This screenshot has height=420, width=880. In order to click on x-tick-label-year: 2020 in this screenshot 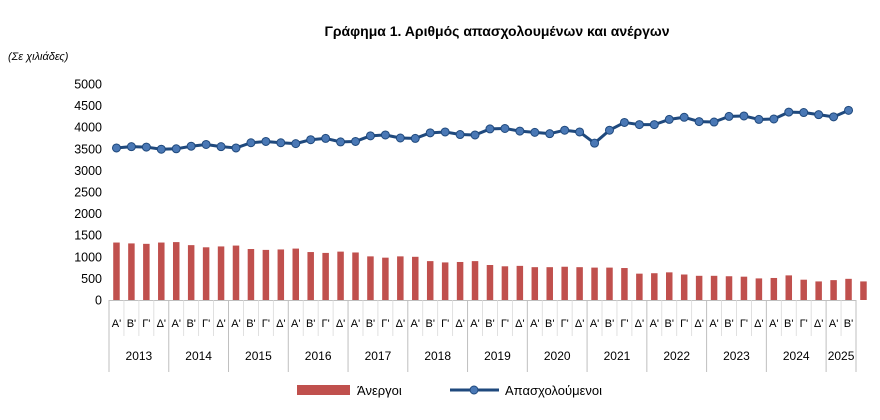, I will do `click(557, 356)`.